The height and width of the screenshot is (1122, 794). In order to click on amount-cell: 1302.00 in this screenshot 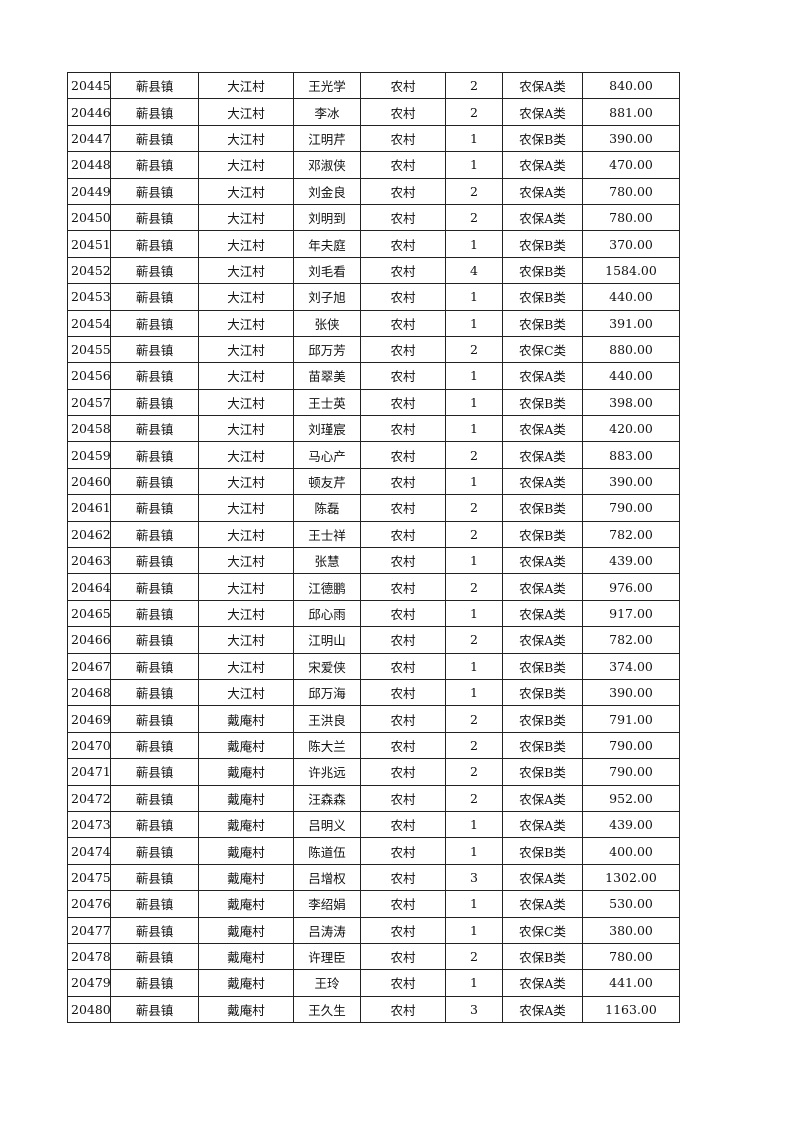, I will do `click(631, 877)`.